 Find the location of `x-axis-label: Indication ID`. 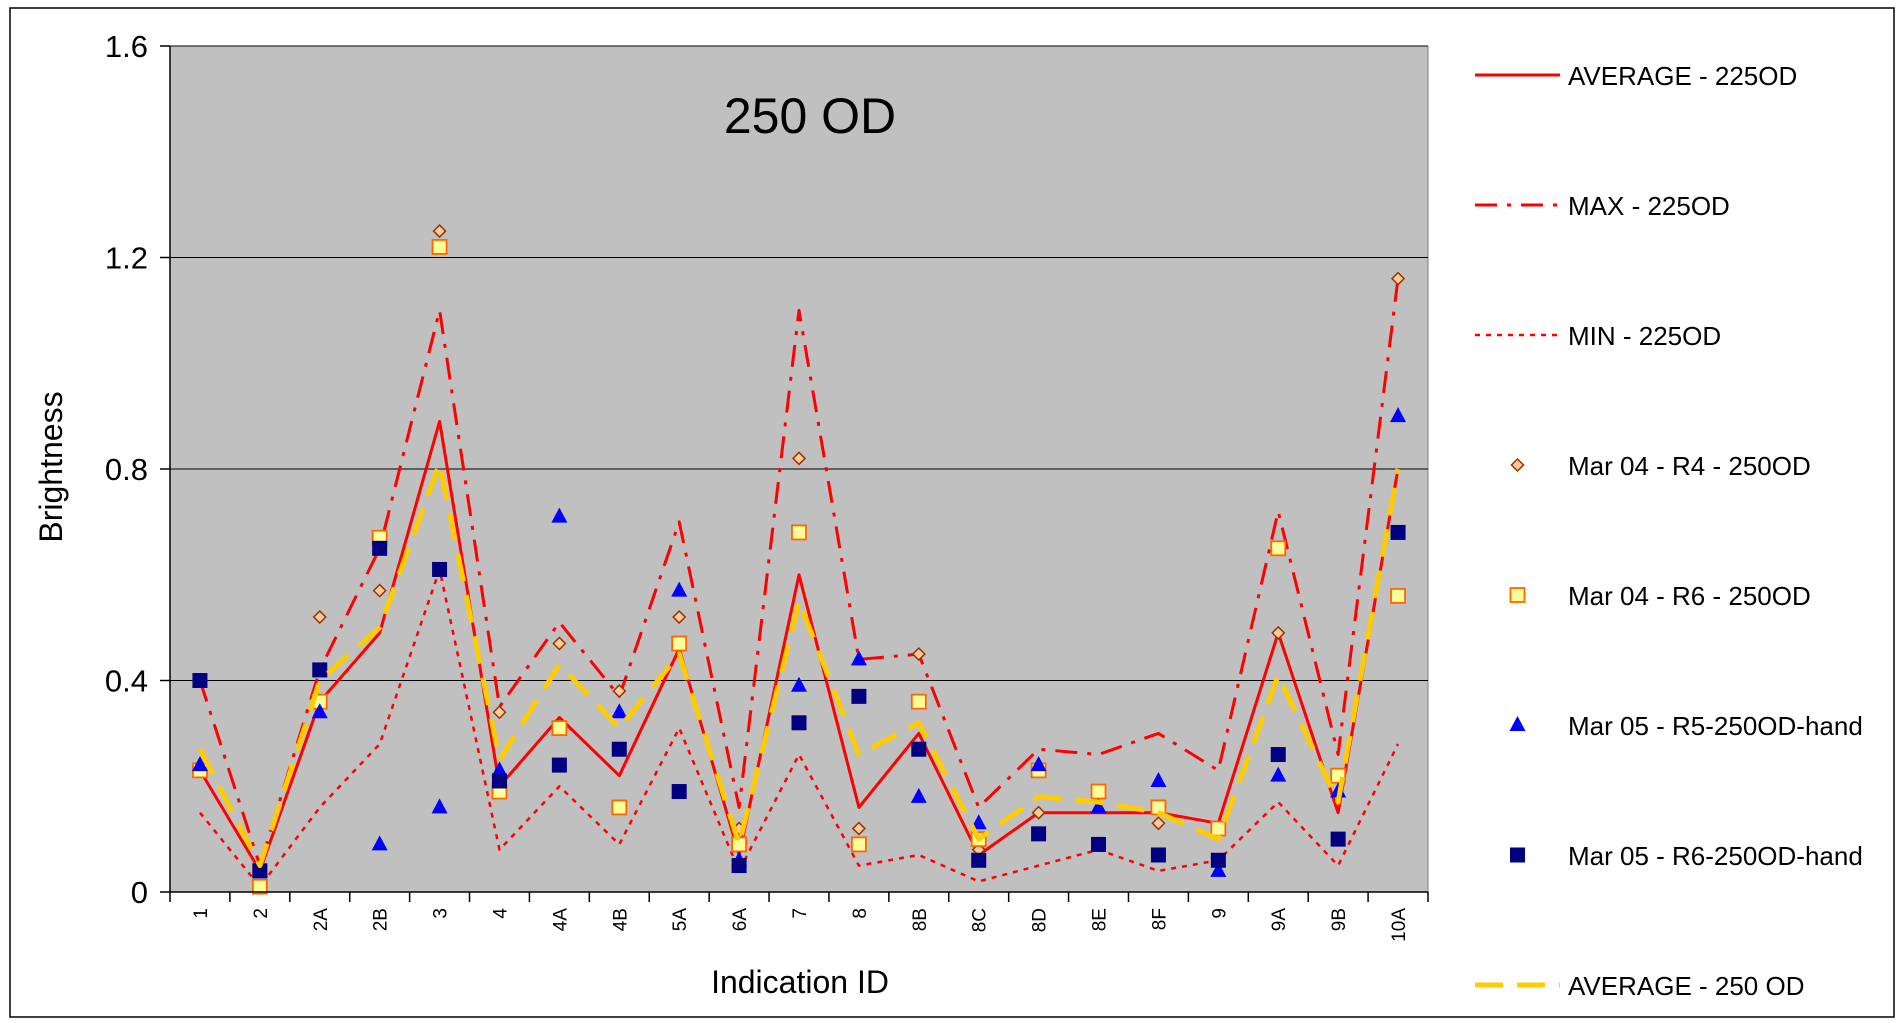

x-axis-label: Indication ID is located at coordinates (800, 982).